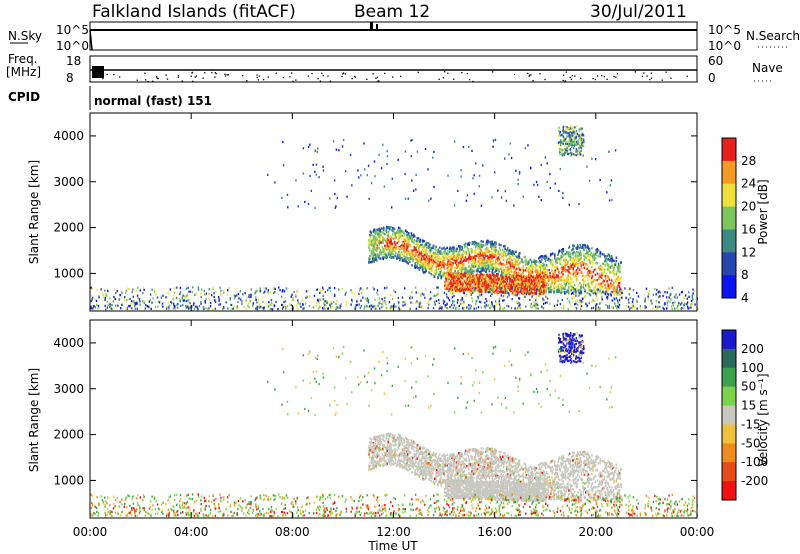 This screenshot has height=554, width=800. Describe the element at coordinates (724, 30) in the screenshot. I see `nsearch-tick-top: 10^5` at that location.